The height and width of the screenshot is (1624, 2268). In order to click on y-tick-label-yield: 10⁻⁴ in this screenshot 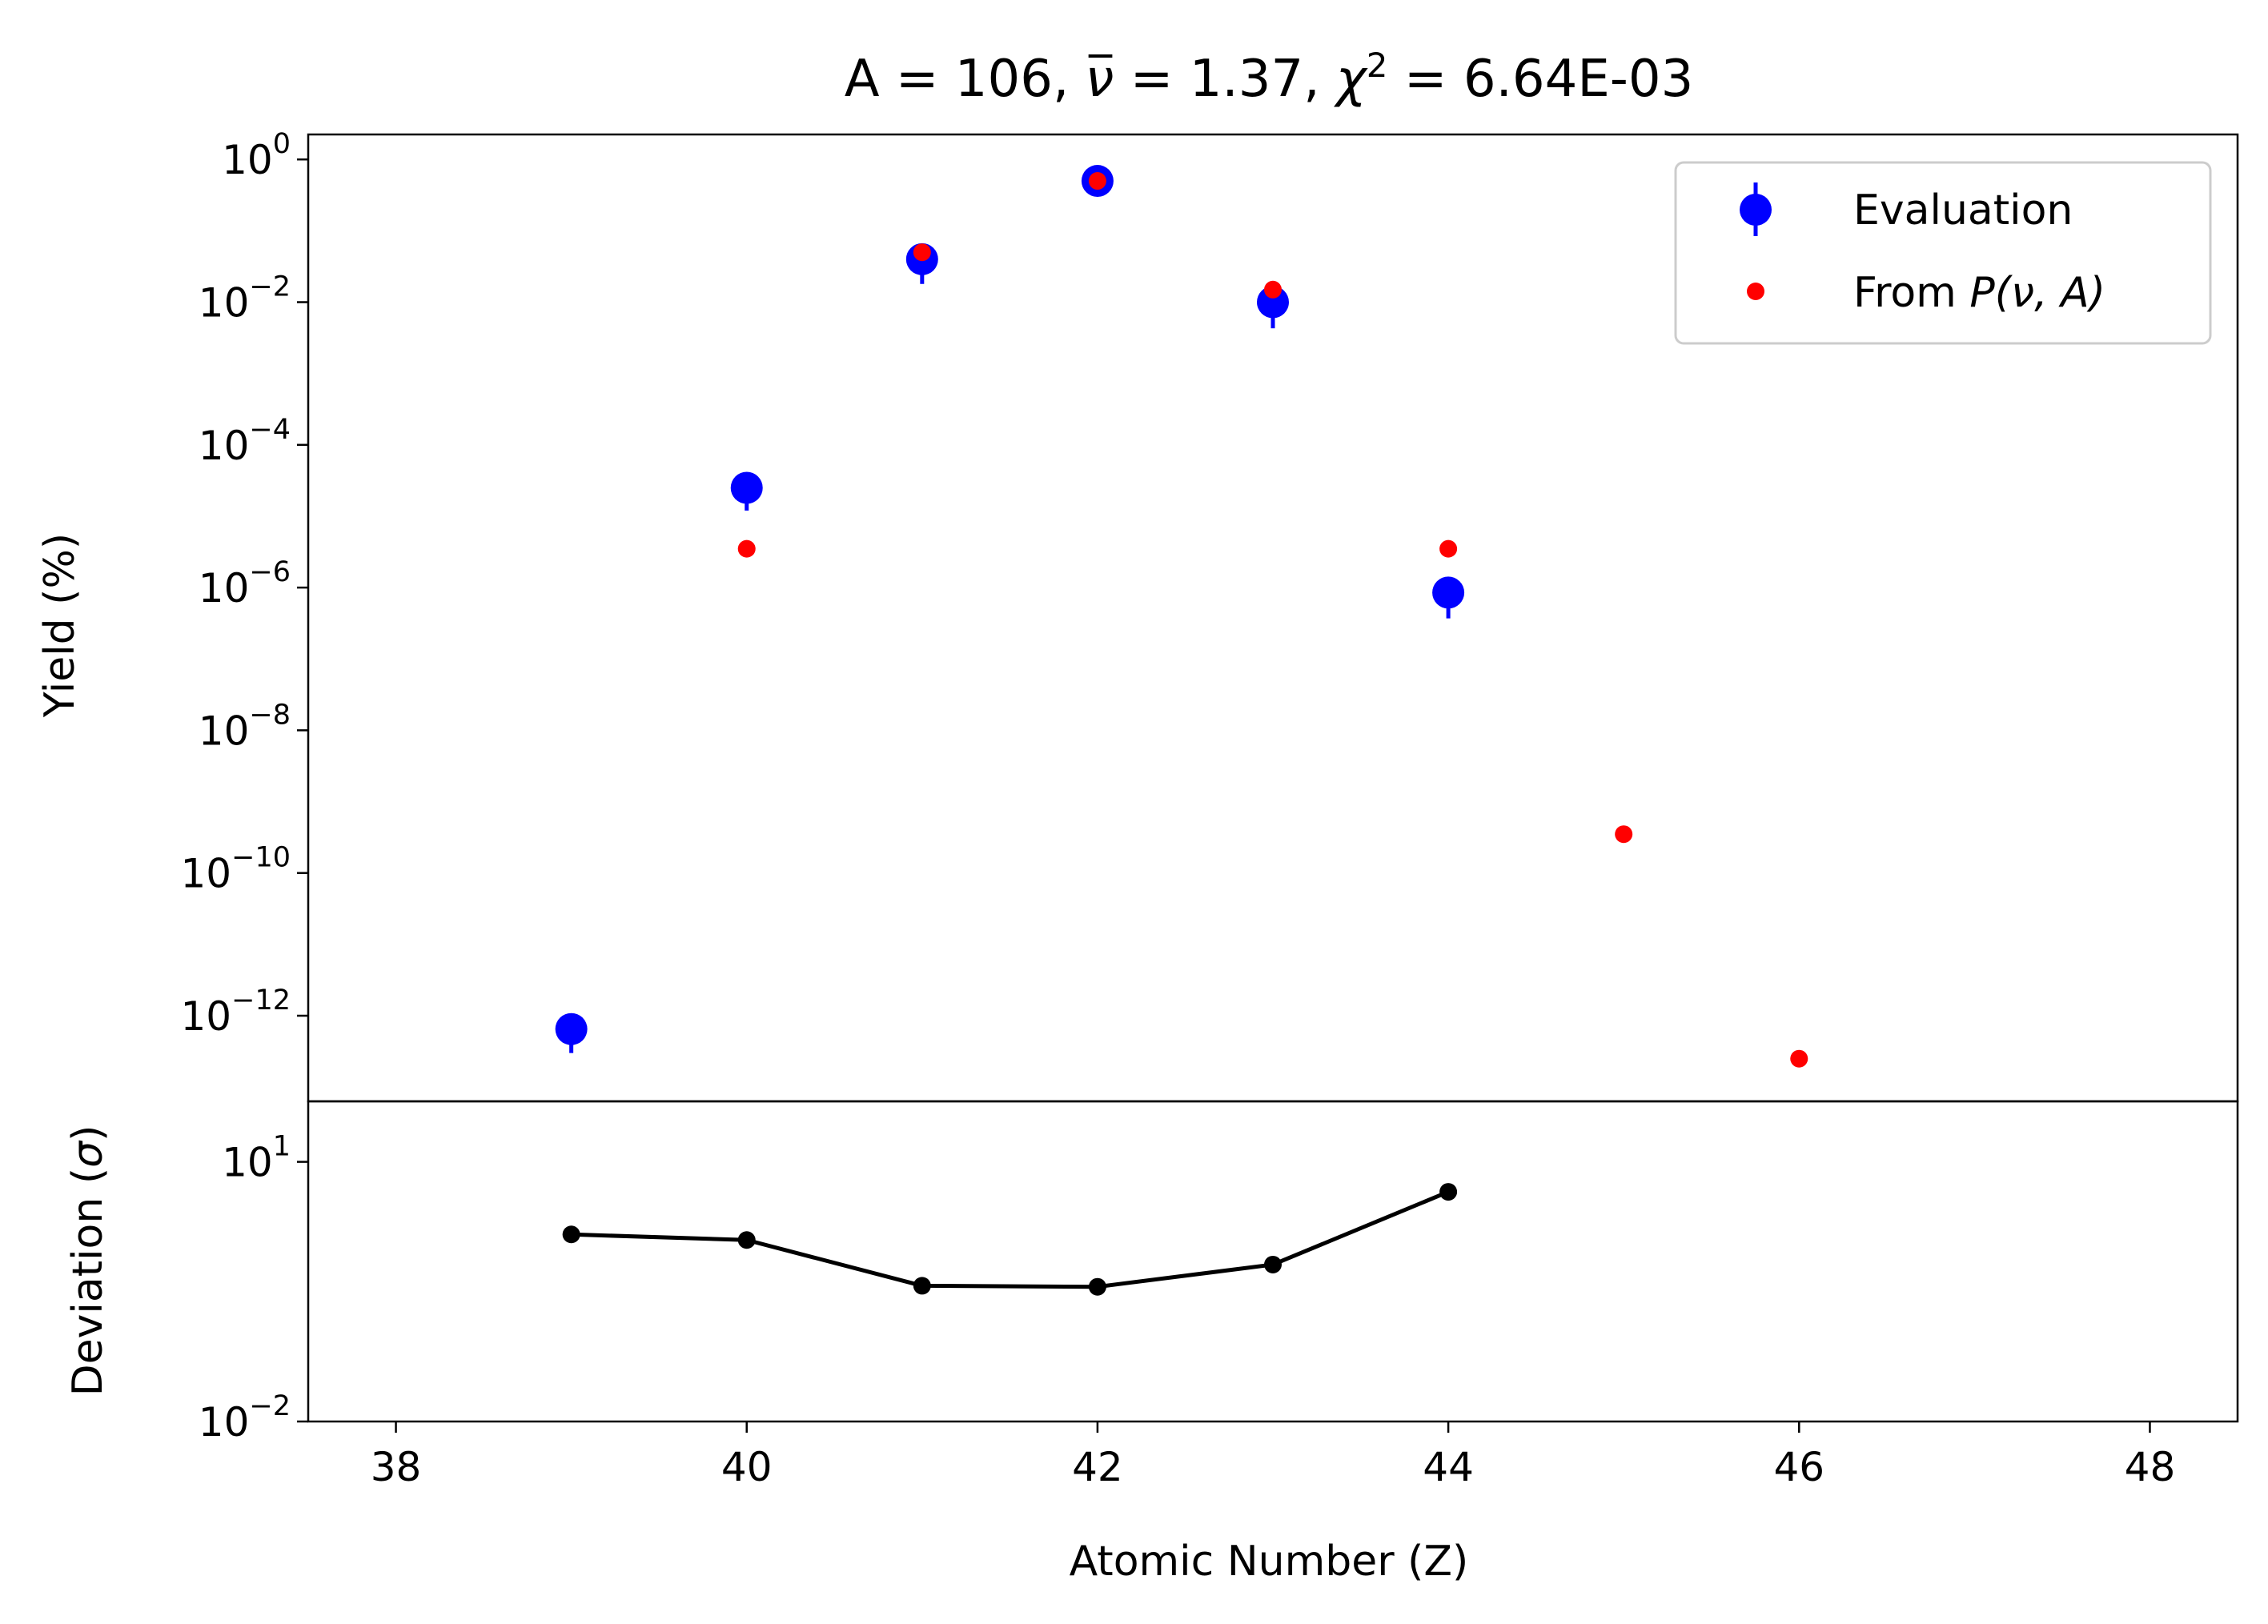, I will do `click(245, 441)`.